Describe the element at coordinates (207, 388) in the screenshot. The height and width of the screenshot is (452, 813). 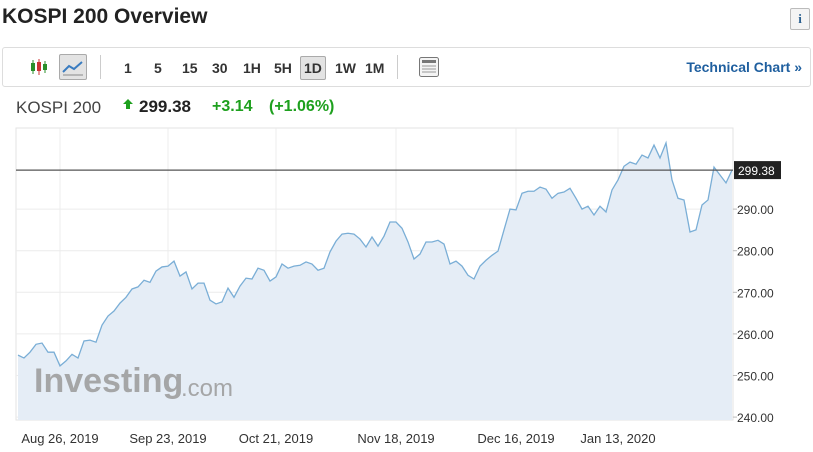
I see `watermark-suffix: .com` at that location.